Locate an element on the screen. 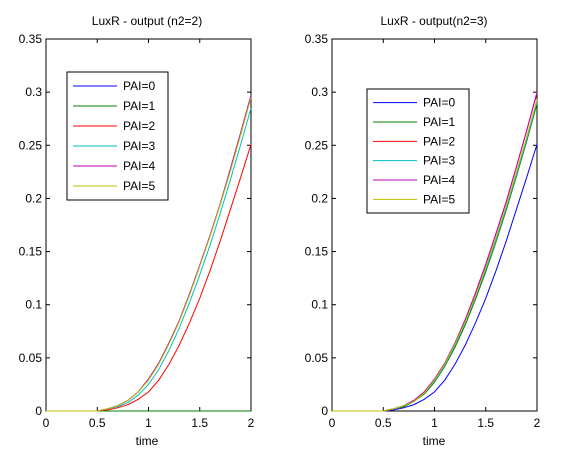 The height and width of the screenshot is (459, 563). chart-left-xtick-label: 0.5 is located at coordinates (97, 423).